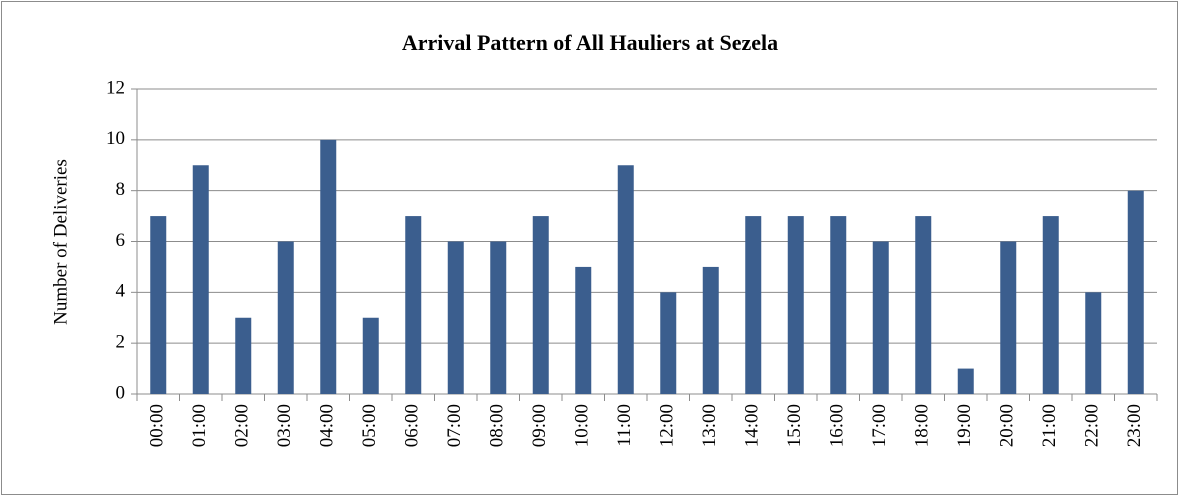 This screenshot has height=496, width=1179. What do you see at coordinates (1049, 425) in the screenshot?
I see `x-tick-label: 21:00` at bounding box center [1049, 425].